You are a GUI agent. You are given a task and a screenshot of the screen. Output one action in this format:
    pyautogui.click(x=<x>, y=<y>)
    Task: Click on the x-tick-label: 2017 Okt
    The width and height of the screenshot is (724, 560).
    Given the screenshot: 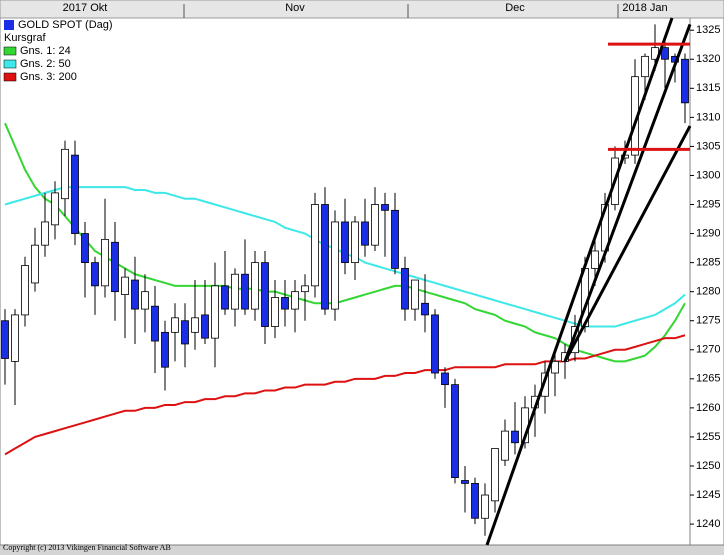 What is the action you would take?
    pyautogui.click(x=85, y=8)
    